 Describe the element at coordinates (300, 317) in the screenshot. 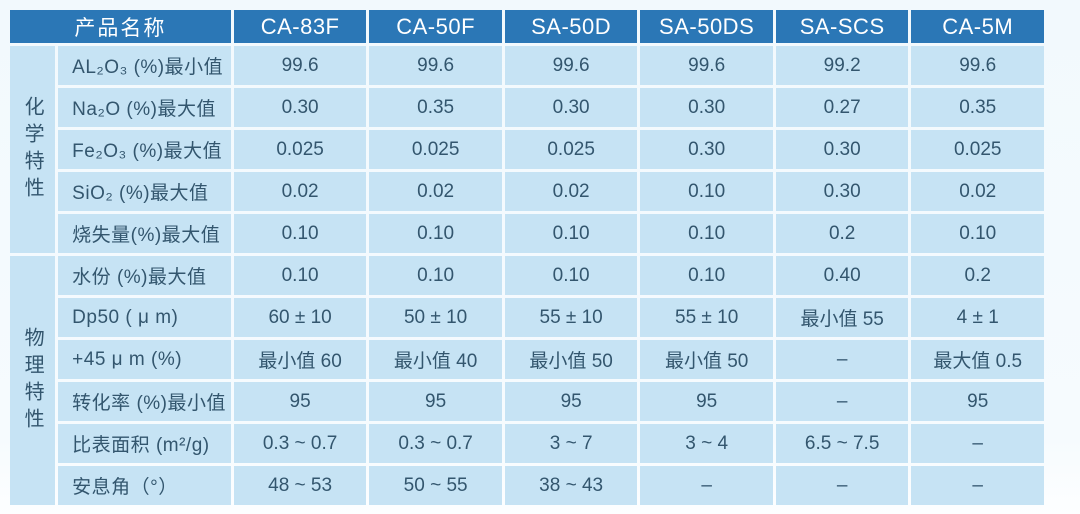

I see `cell-value: 60 ± 10` at that location.